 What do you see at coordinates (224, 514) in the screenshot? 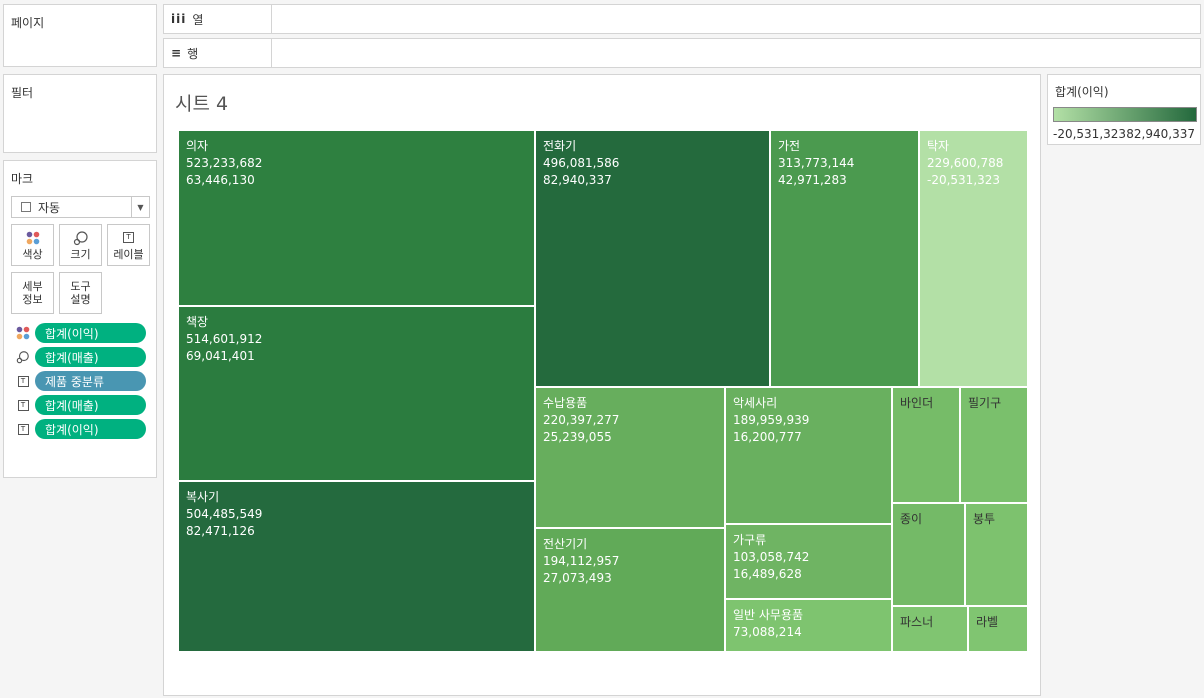
I see `tile-sales: 504,485,549` at bounding box center [224, 514].